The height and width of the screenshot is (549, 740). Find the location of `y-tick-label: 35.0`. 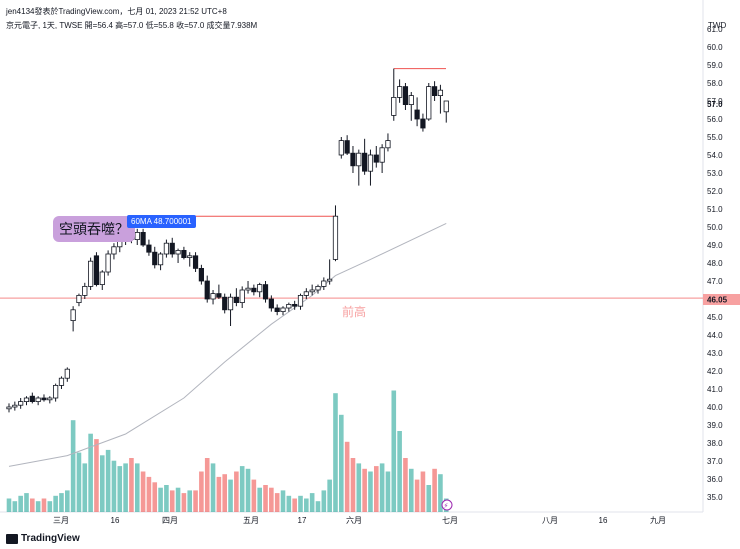

y-tick-label: 35.0 is located at coordinates (715, 497).